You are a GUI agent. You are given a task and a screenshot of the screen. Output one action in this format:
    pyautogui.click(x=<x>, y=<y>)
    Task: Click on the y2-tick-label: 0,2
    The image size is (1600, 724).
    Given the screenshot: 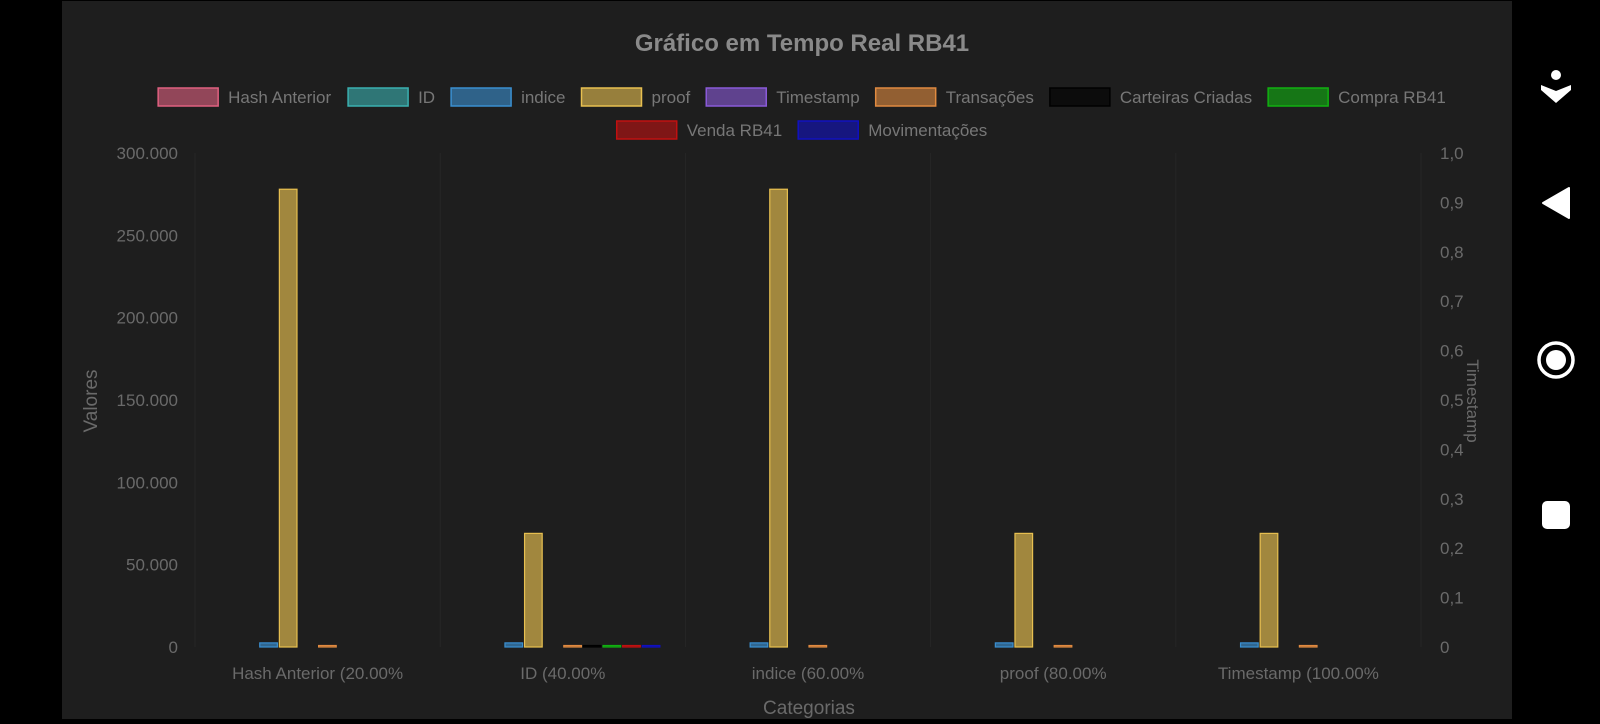 What is the action you would take?
    pyautogui.click(x=1452, y=548)
    